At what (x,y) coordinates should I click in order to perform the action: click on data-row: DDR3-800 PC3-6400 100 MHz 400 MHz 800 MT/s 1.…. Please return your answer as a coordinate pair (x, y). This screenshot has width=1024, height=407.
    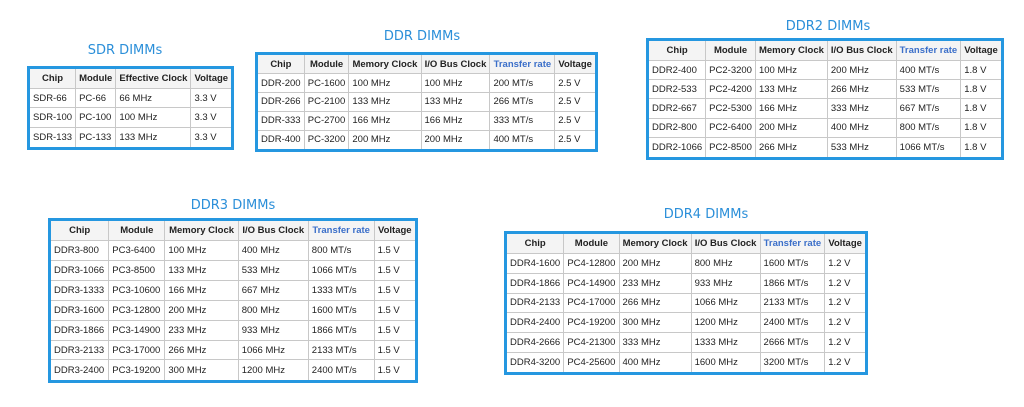
    Looking at the image, I should click on (233, 251).